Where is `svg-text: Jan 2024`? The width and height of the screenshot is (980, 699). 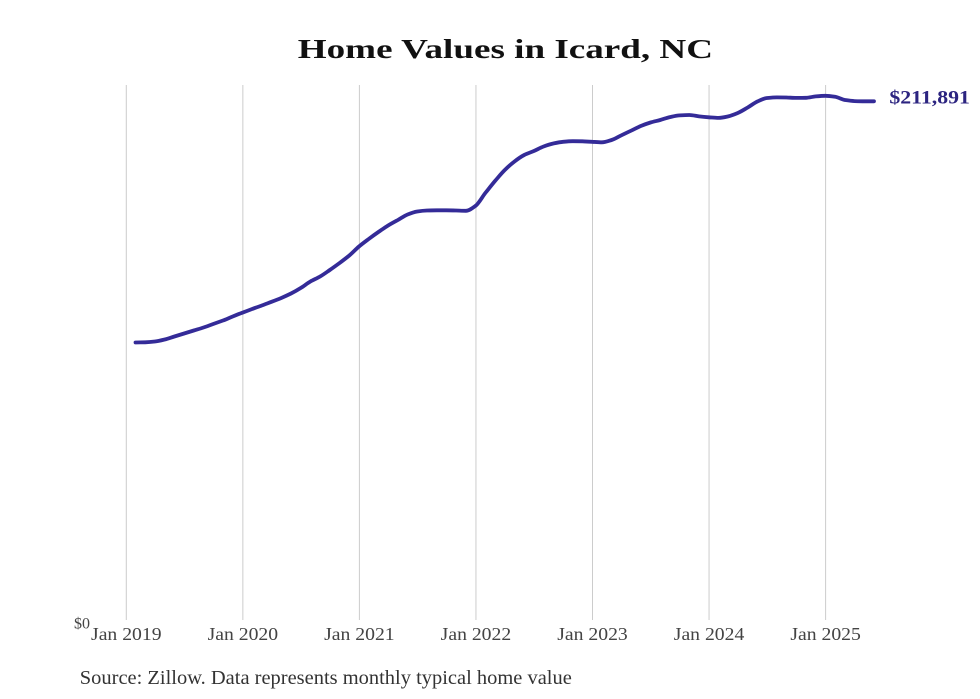
svg-text: Jan 2024 is located at coordinates (709, 634).